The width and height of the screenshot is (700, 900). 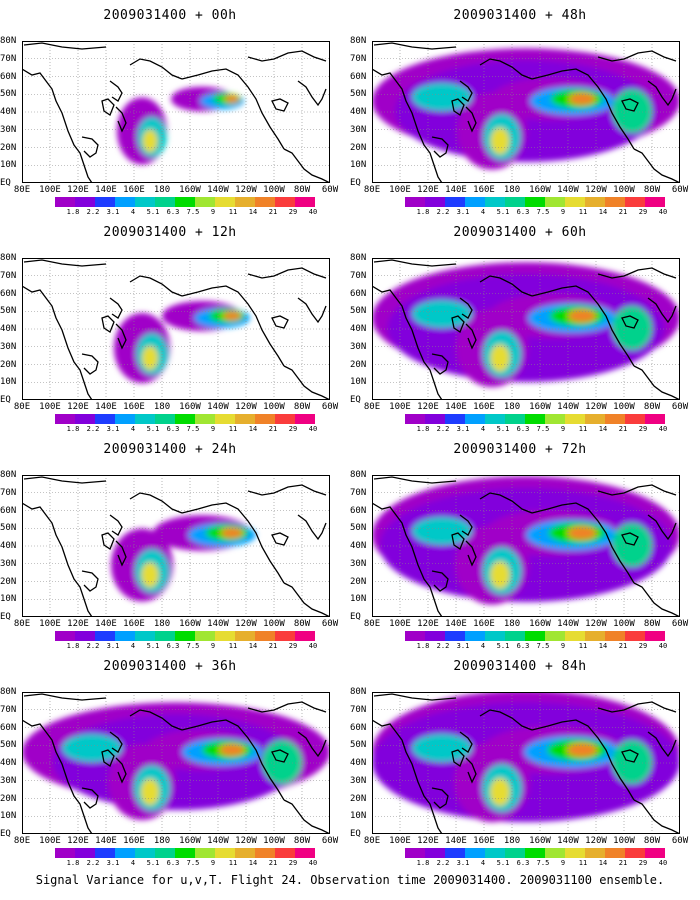 What do you see at coordinates (218, 624) in the screenshot?
I see `lon-tick-label: 140W` at bounding box center [218, 624].